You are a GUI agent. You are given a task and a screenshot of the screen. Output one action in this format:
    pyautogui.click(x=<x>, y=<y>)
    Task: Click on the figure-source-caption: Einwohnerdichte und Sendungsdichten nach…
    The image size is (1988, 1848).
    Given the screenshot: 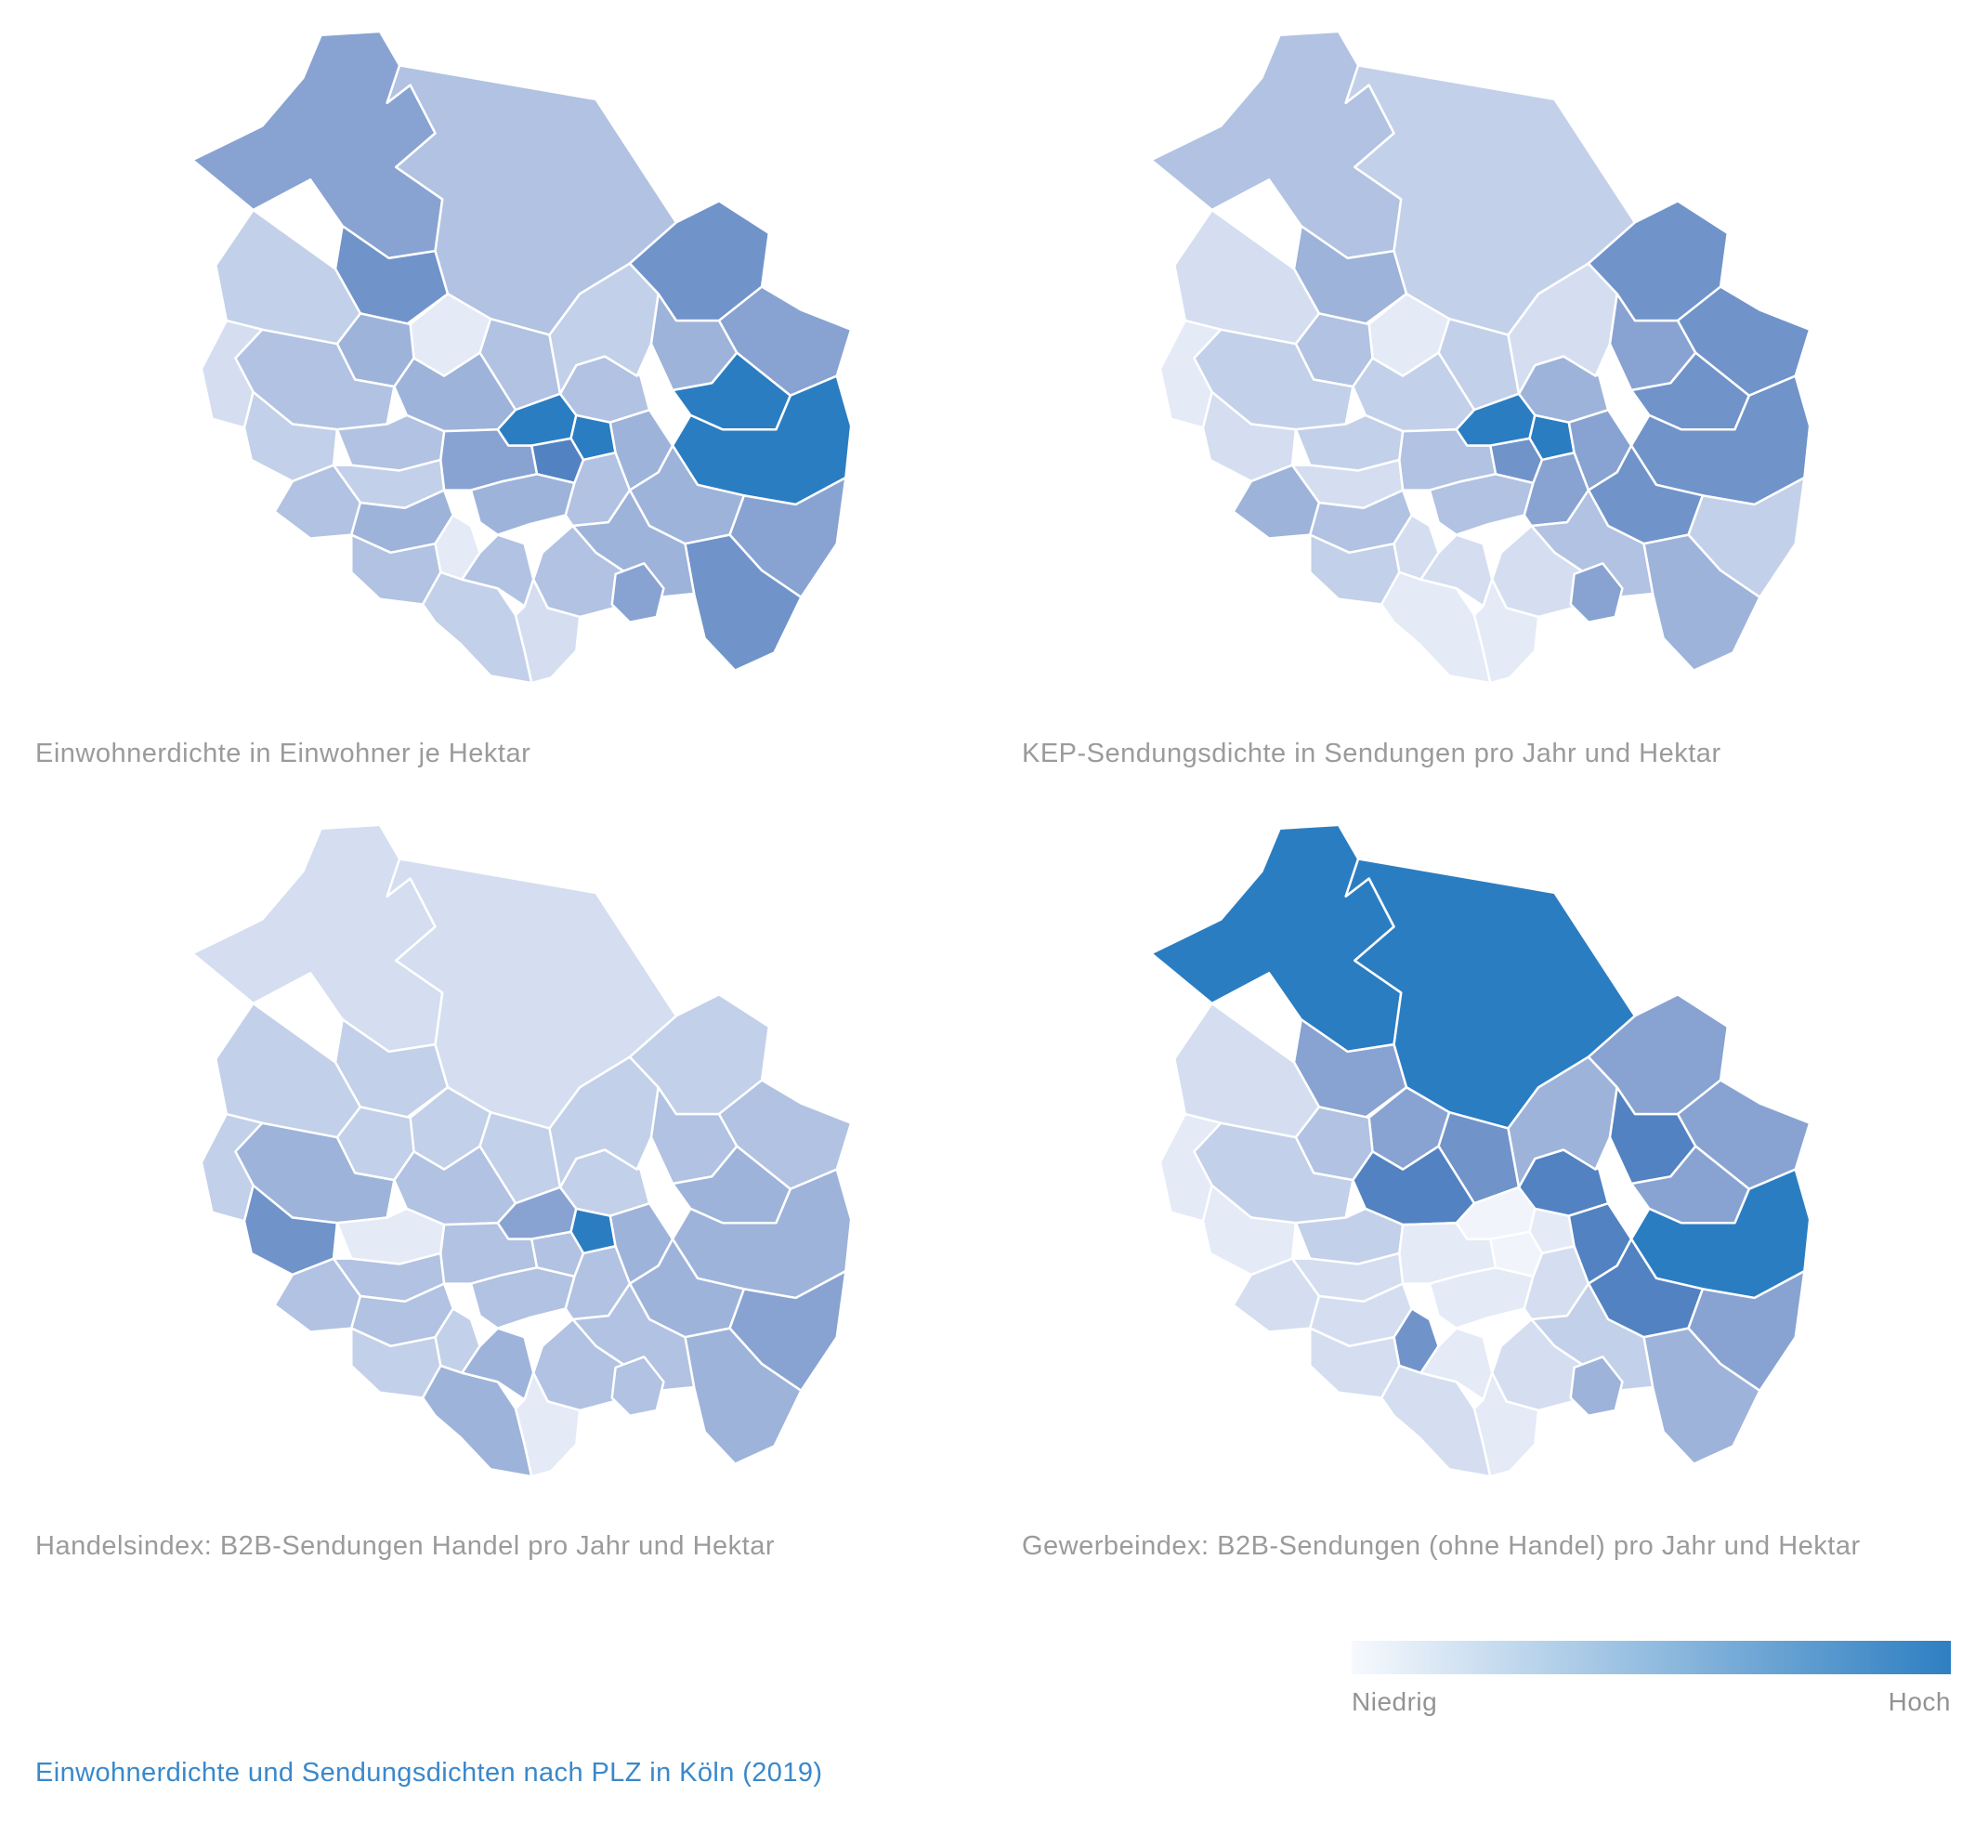 What is the action you would take?
    pyautogui.click(x=429, y=1773)
    